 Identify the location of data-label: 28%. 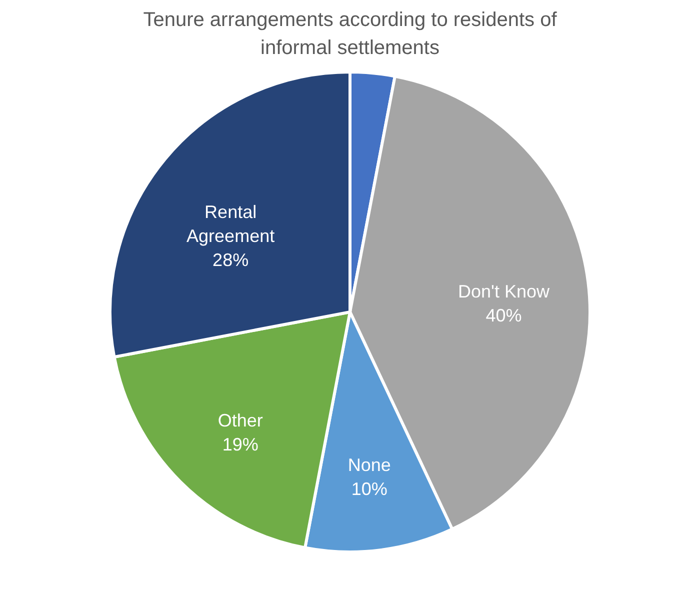
(230, 260).